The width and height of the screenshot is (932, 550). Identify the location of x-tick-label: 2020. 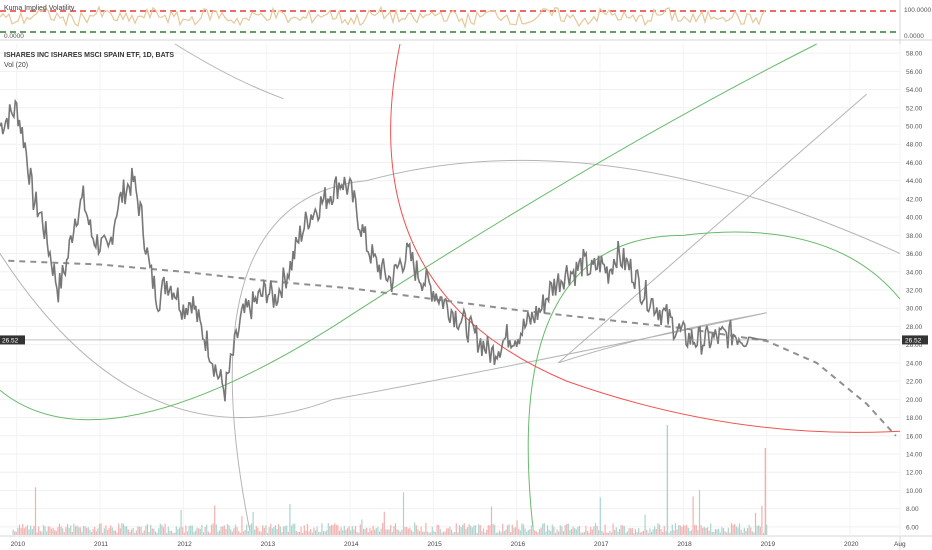
(851, 544).